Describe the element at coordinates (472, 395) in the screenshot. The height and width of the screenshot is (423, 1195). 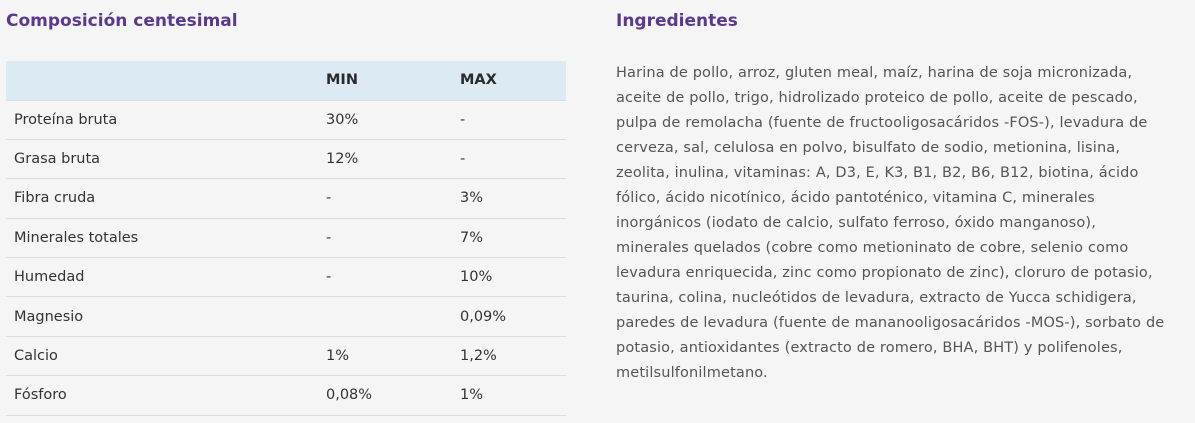
I see `row-max: 1%` at that location.